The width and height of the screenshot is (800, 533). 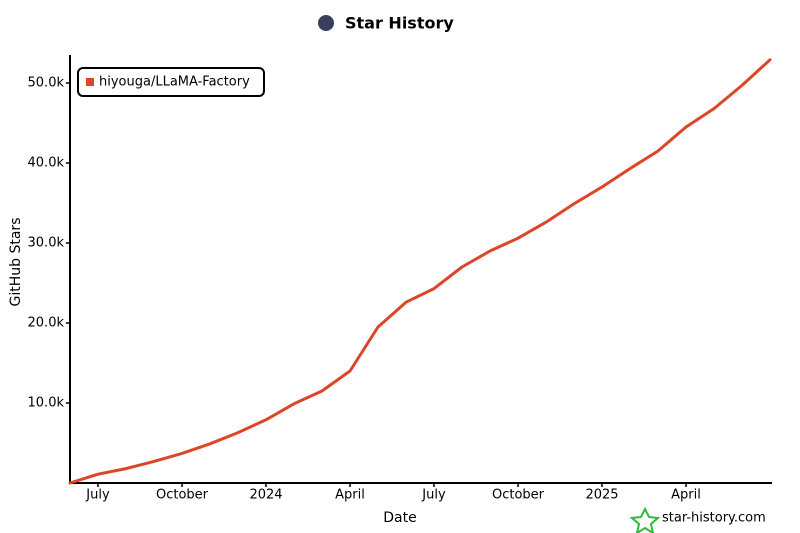 I want to click on credit-icon, so click(x=645, y=519).